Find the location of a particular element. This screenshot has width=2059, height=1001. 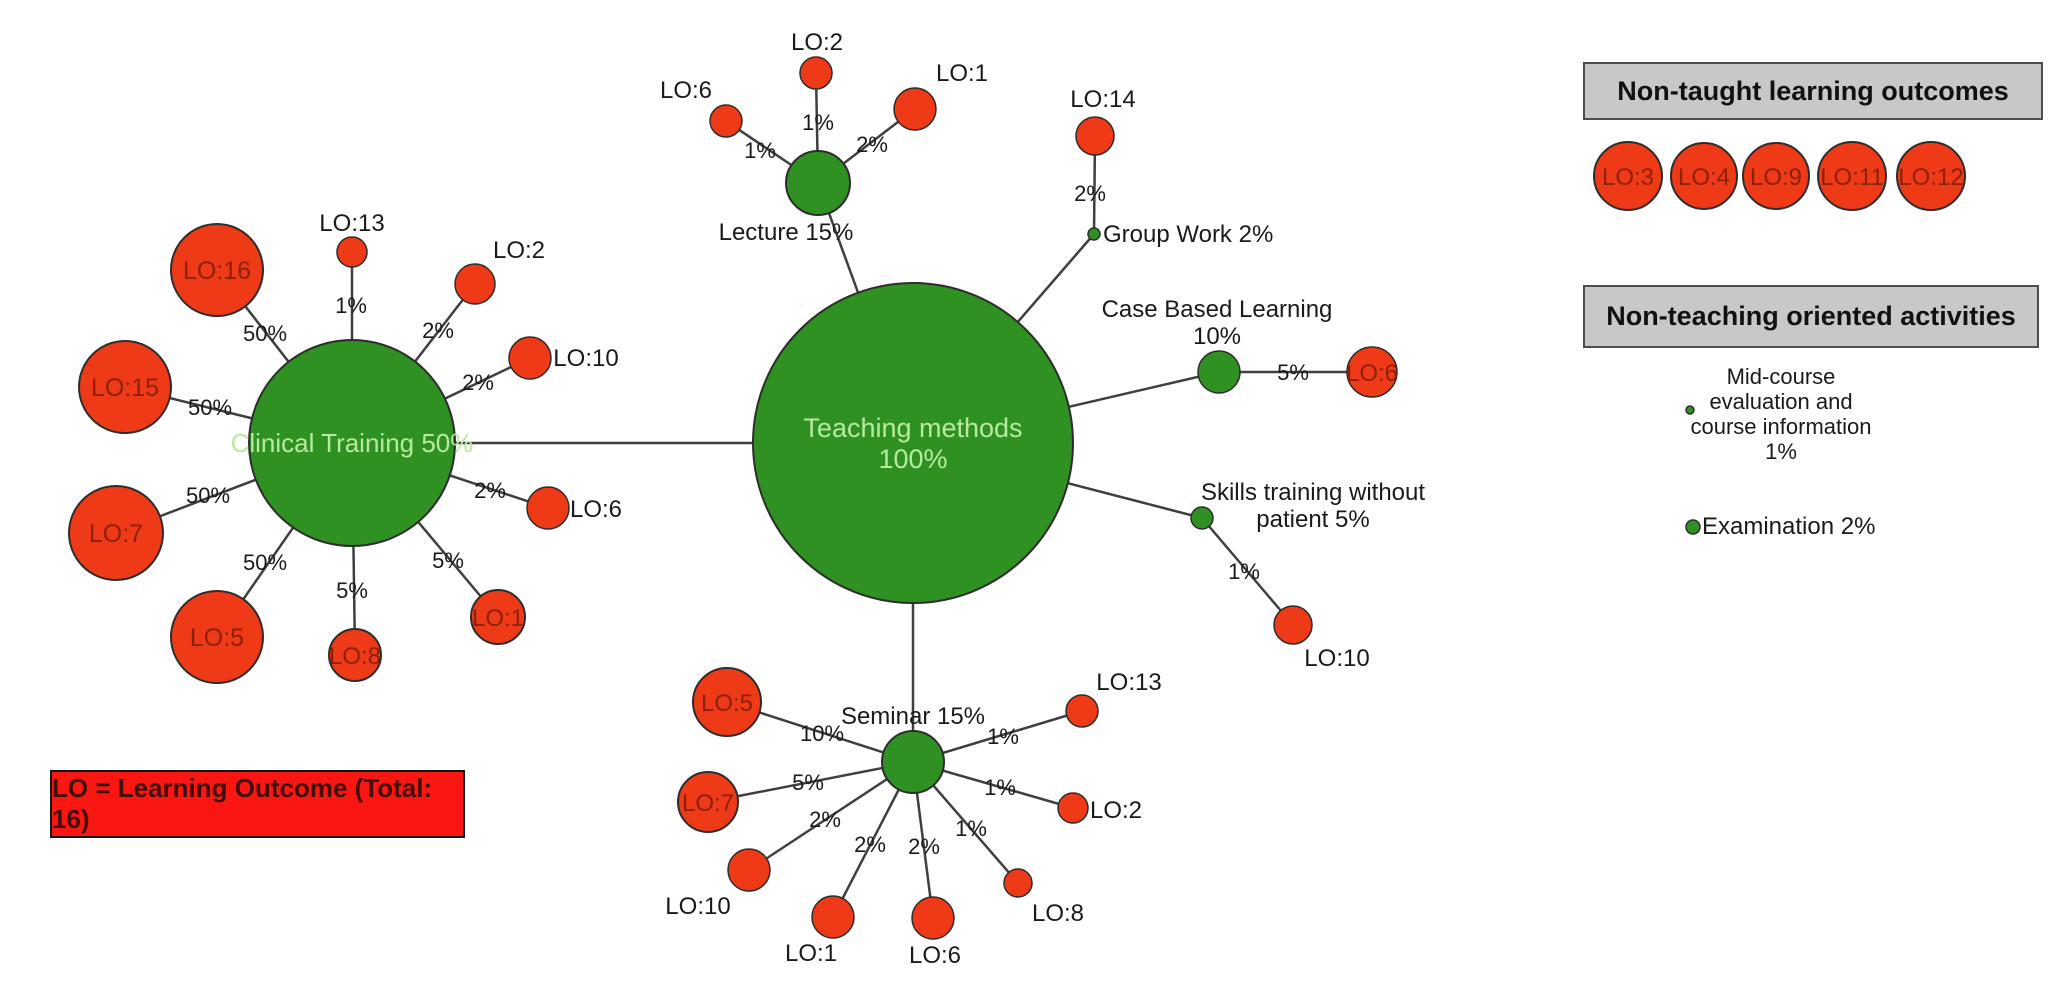

edge-label-seminar-sem-lo1: 2% is located at coordinates (870, 844).